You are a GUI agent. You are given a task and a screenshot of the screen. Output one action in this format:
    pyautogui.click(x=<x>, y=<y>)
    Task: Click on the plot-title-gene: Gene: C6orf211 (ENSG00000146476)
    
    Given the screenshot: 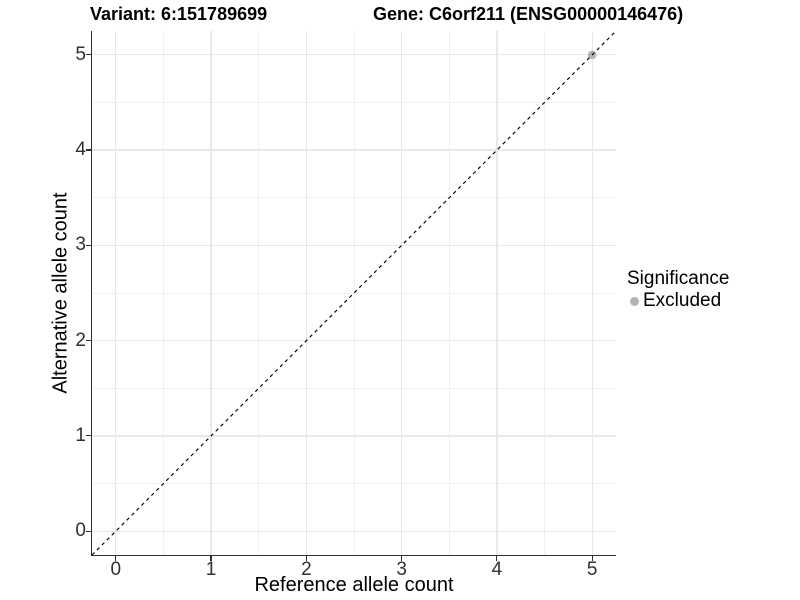 What is the action you would take?
    pyautogui.click(x=528, y=14)
    